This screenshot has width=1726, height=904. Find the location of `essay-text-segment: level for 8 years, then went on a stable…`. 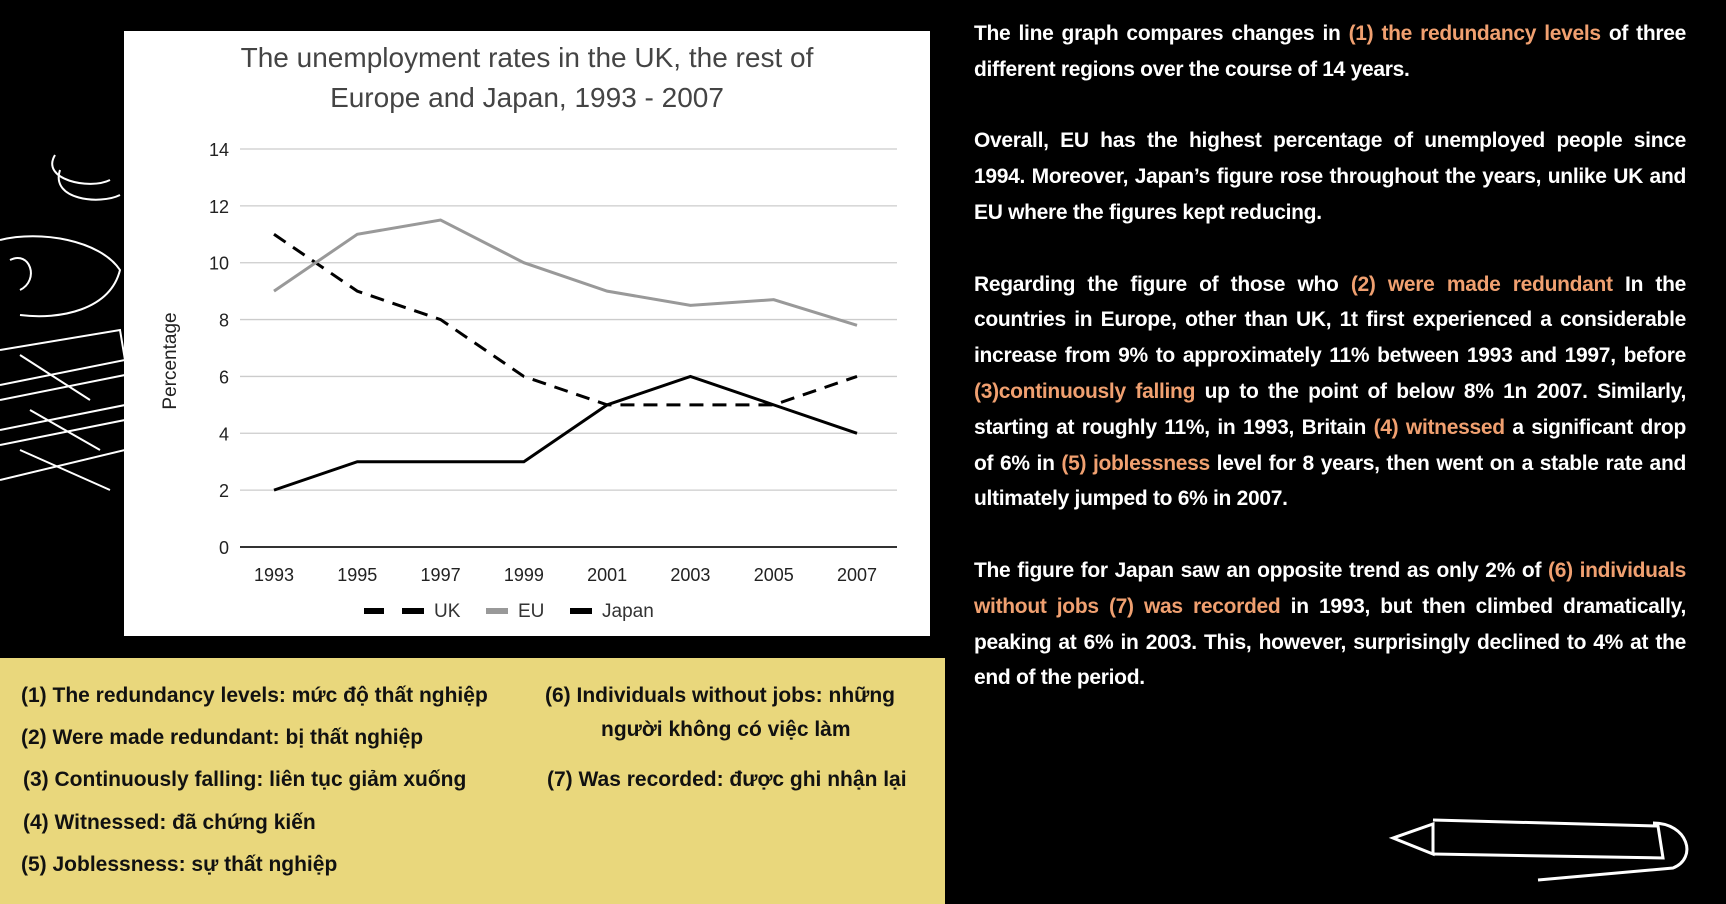

essay-text-segment: level for 8 years, then went on a stable… is located at coordinates (1330, 481).